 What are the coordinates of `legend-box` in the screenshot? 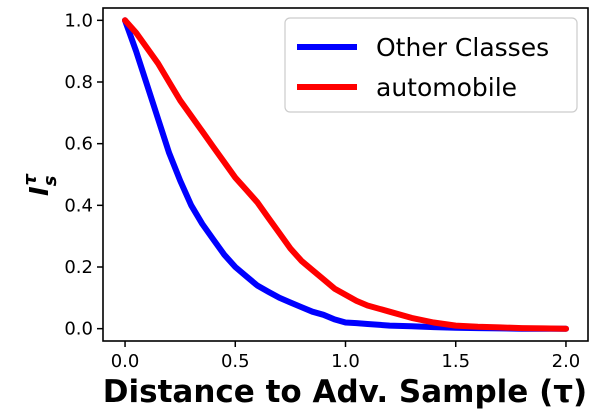 It's located at (431, 65).